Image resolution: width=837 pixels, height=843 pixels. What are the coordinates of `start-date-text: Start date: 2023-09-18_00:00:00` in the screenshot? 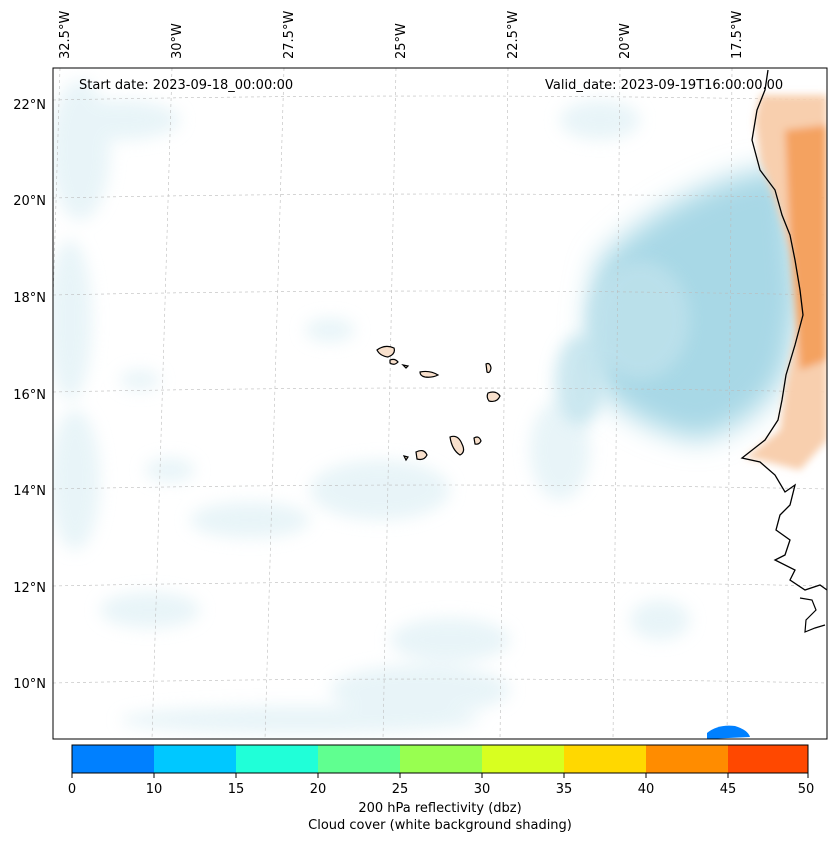 It's located at (186, 85).